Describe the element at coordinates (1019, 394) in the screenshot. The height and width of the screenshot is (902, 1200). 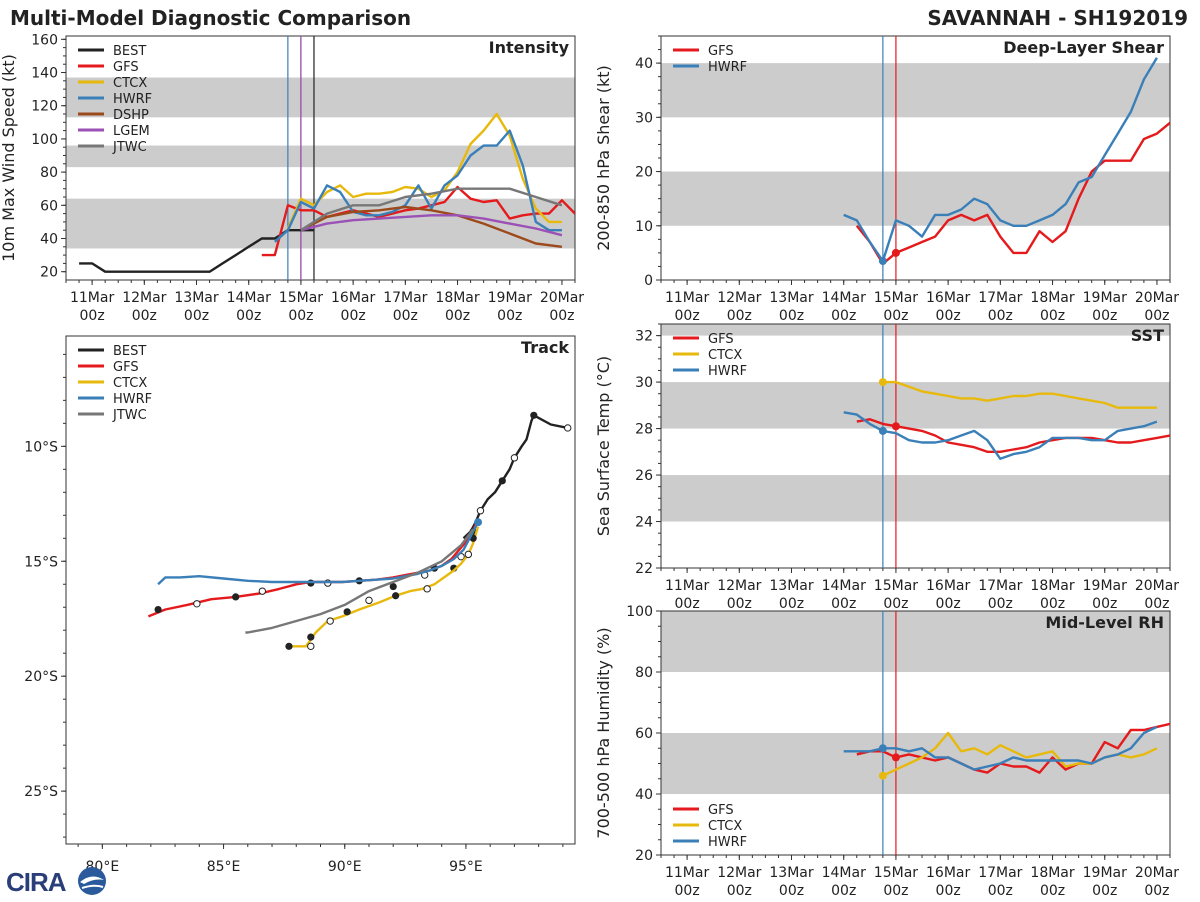
I see `series-line-ctcx` at that location.